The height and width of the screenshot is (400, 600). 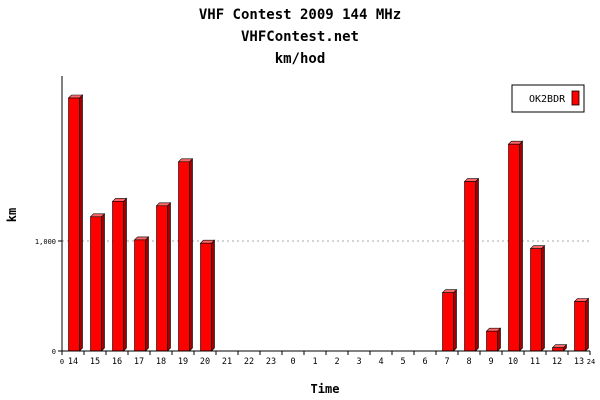 I want to click on x-tick-label: 9, so click(x=490, y=362).